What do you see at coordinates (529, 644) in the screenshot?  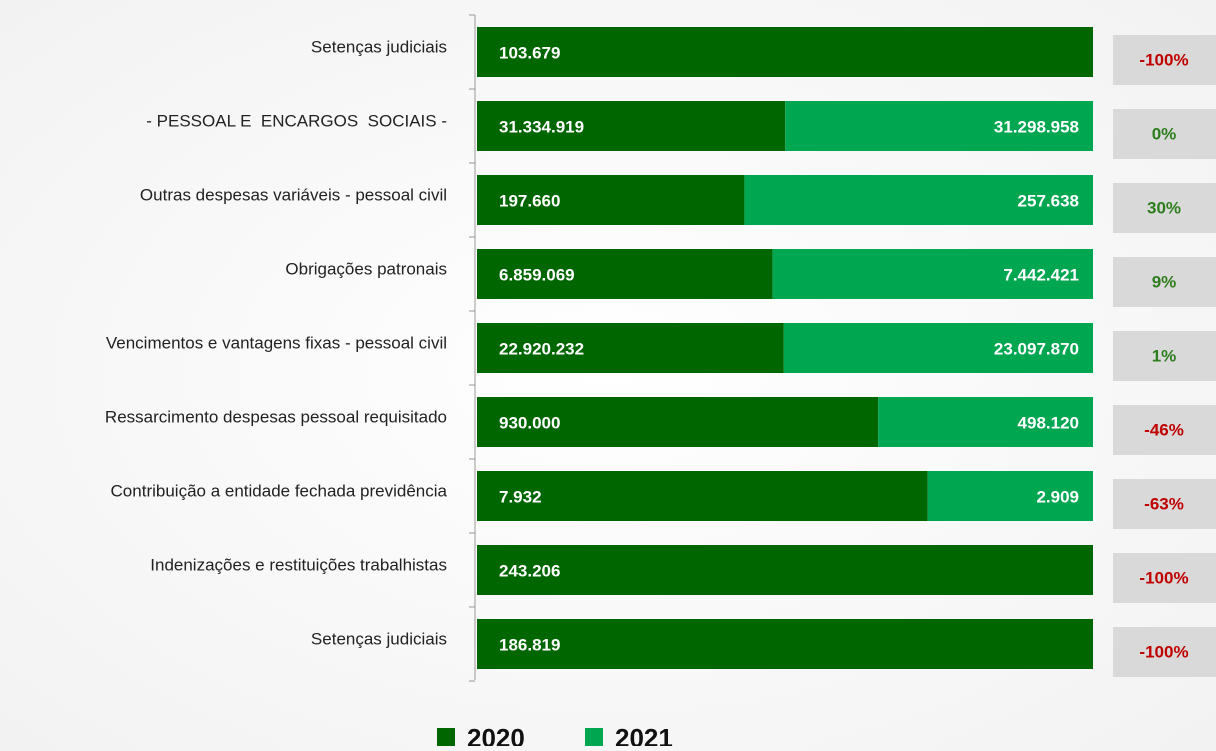 I see `value-label: 186.819` at bounding box center [529, 644].